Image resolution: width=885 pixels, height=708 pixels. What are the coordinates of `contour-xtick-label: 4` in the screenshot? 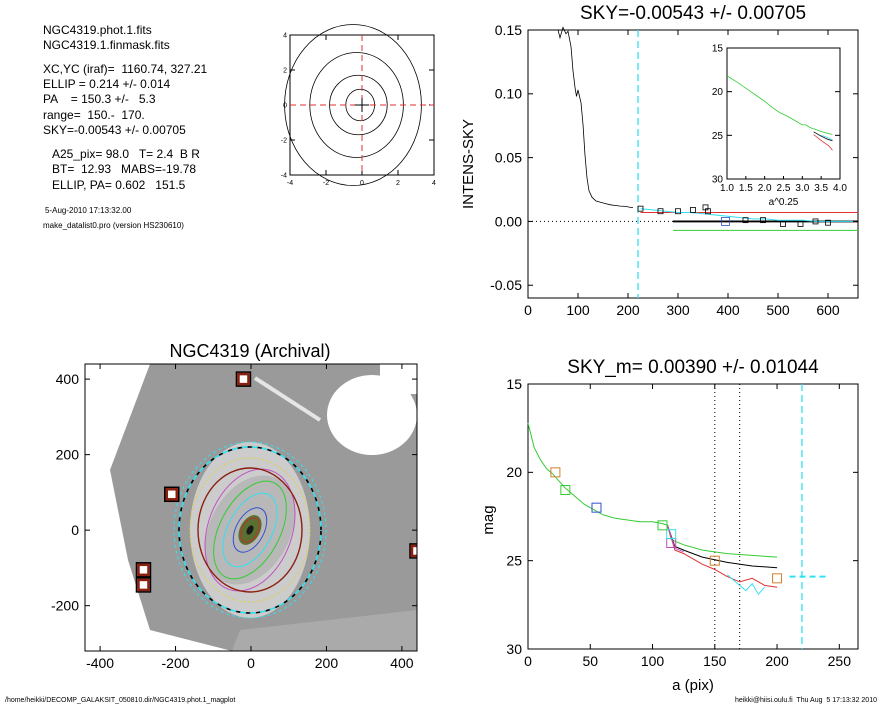 It's located at (434, 183).